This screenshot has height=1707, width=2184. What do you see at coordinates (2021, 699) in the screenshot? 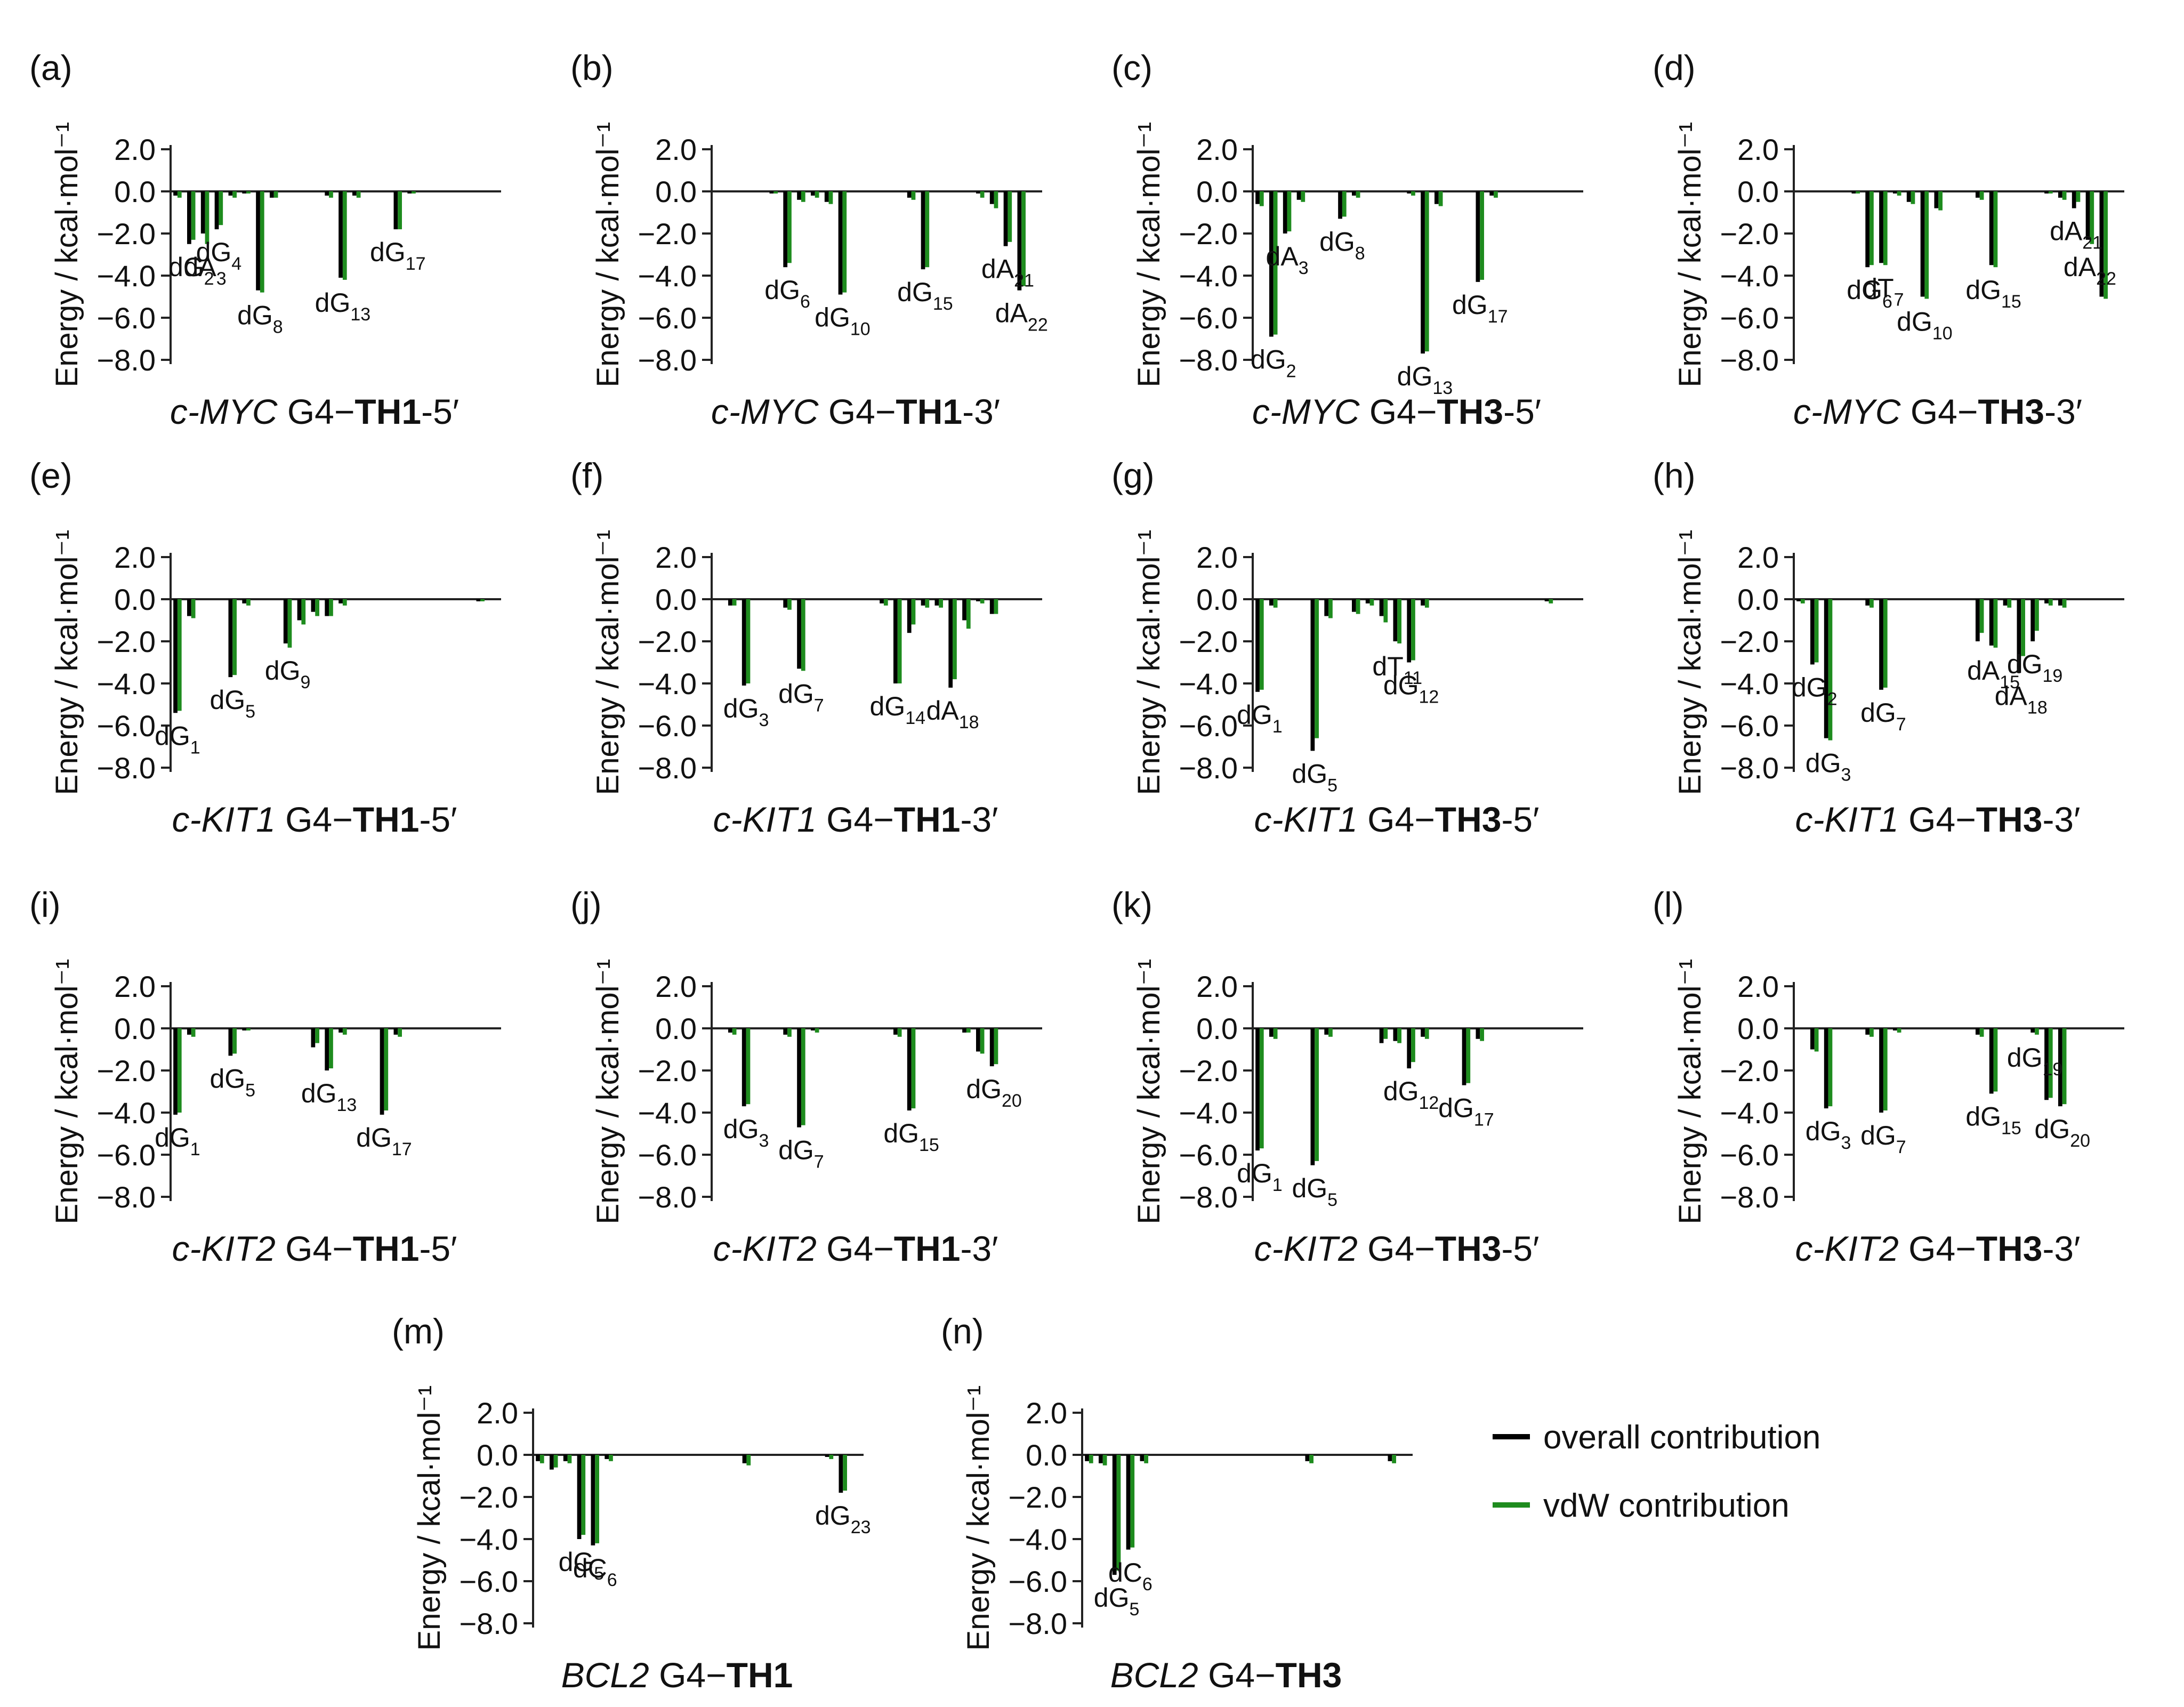
I see `residue-label: dA18` at bounding box center [2021, 699].